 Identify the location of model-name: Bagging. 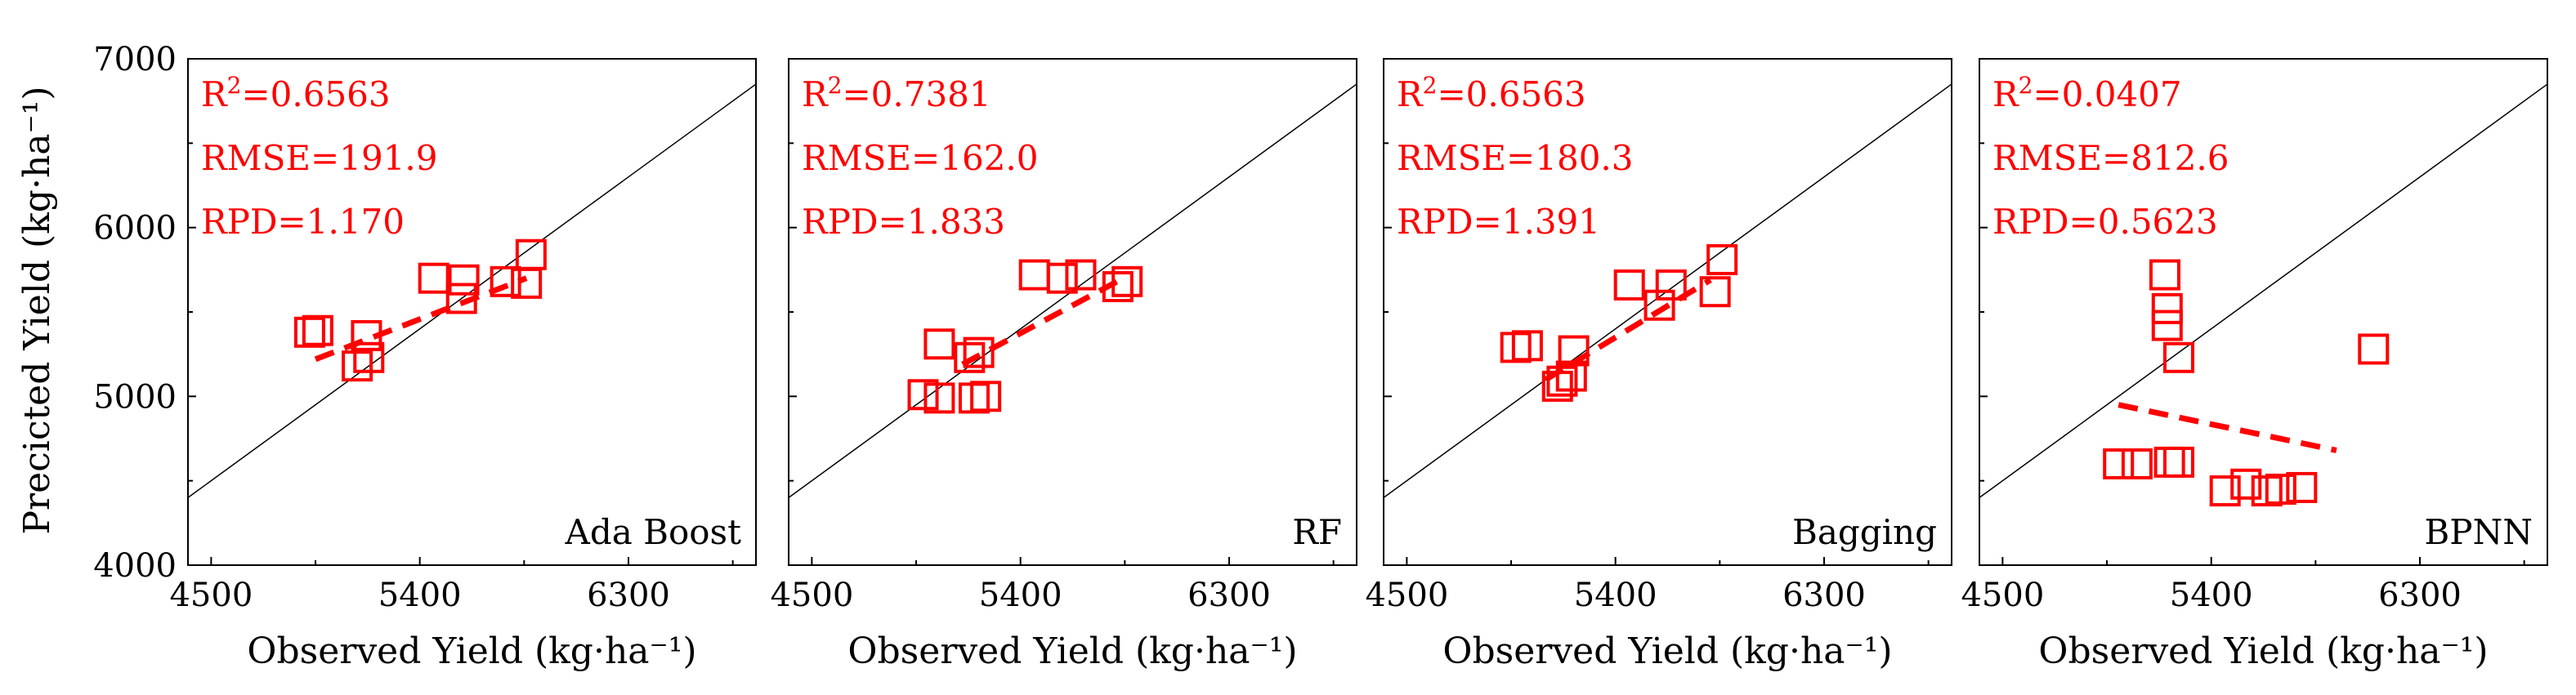
(1864, 532).